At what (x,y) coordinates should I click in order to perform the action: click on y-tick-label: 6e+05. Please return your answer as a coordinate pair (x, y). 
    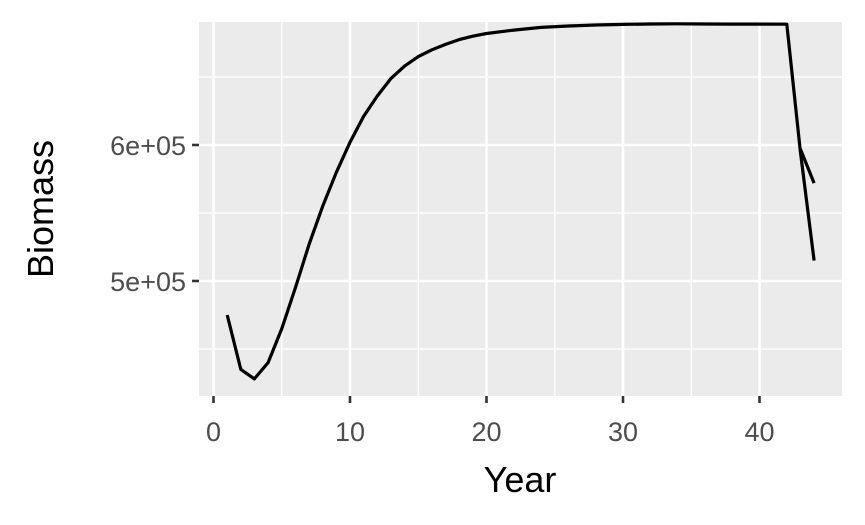
    Looking at the image, I should click on (148, 146).